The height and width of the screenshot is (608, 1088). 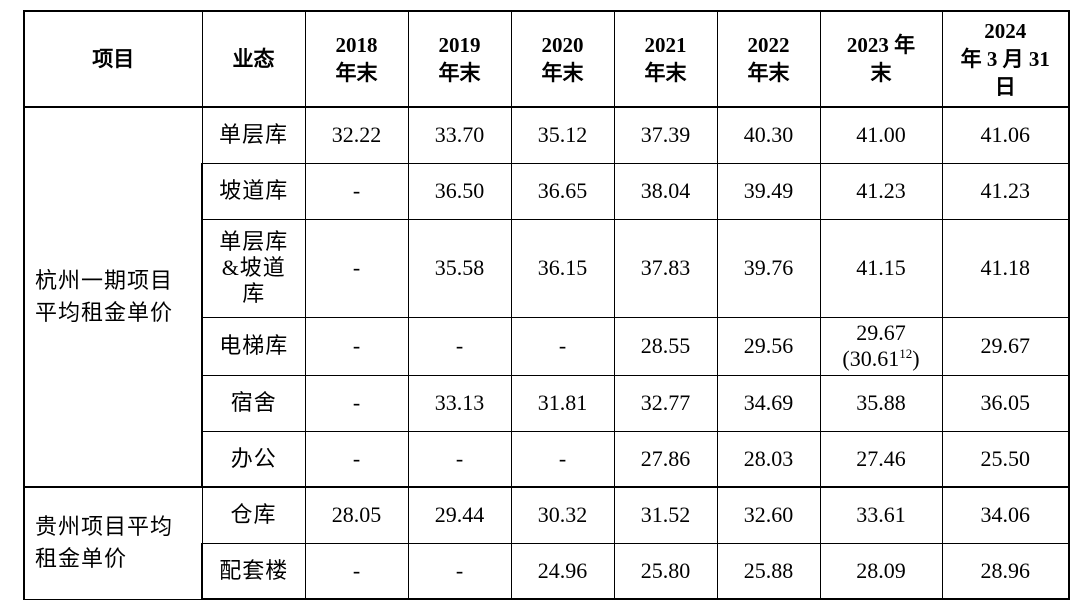 What do you see at coordinates (768, 45) in the screenshot?
I see `header-2022-line1: 2022` at bounding box center [768, 45].